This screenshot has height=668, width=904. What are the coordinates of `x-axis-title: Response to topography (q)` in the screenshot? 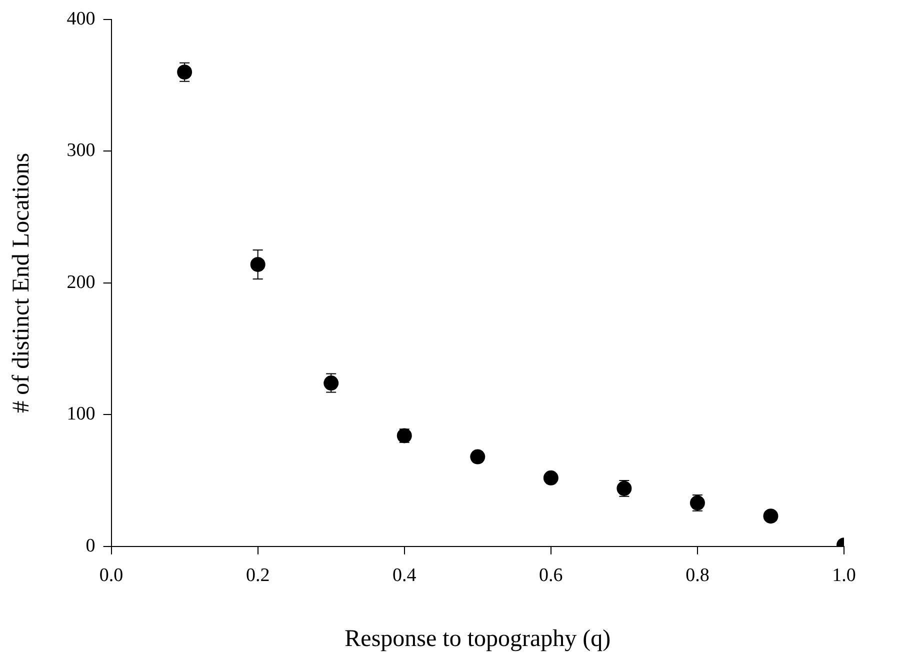 It's located at (477, 639).